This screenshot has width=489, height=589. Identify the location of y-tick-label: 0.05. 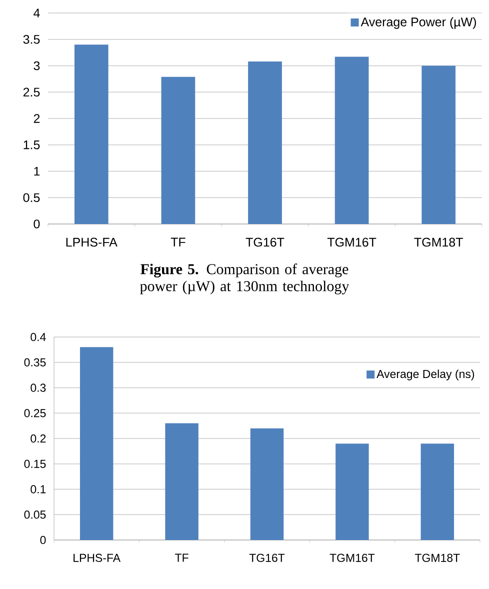
(35, 514).